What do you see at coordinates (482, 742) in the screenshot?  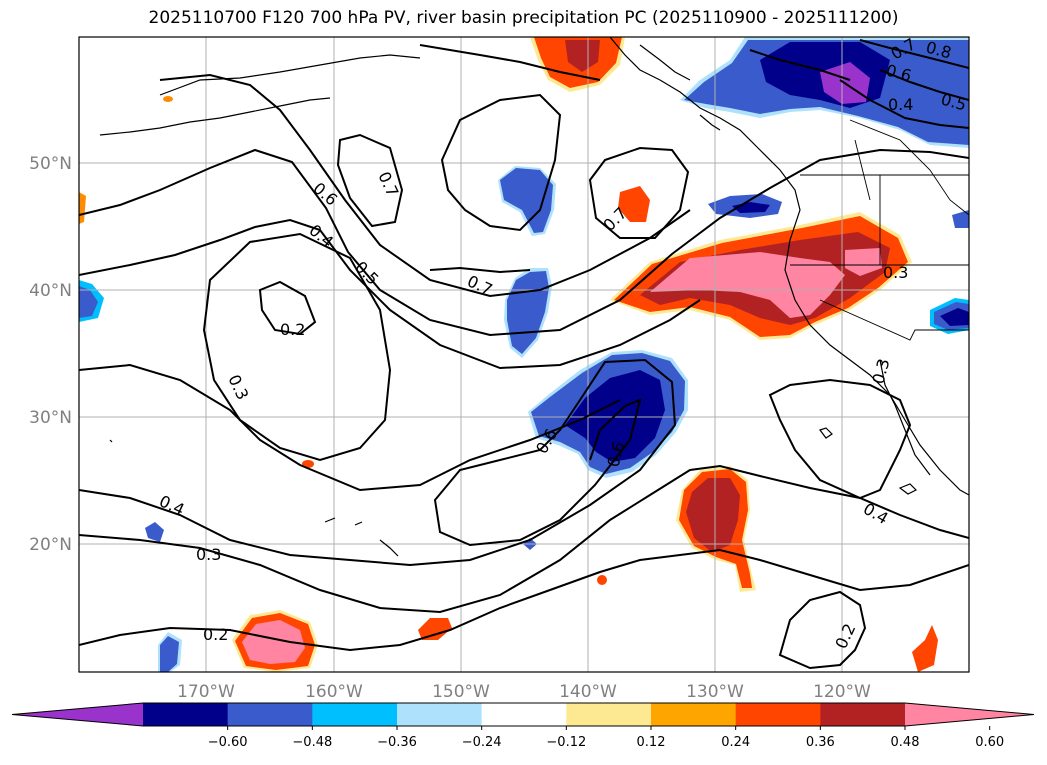 I see `colorbar-tick-label: −0.24` at bounding box center [482, 742].